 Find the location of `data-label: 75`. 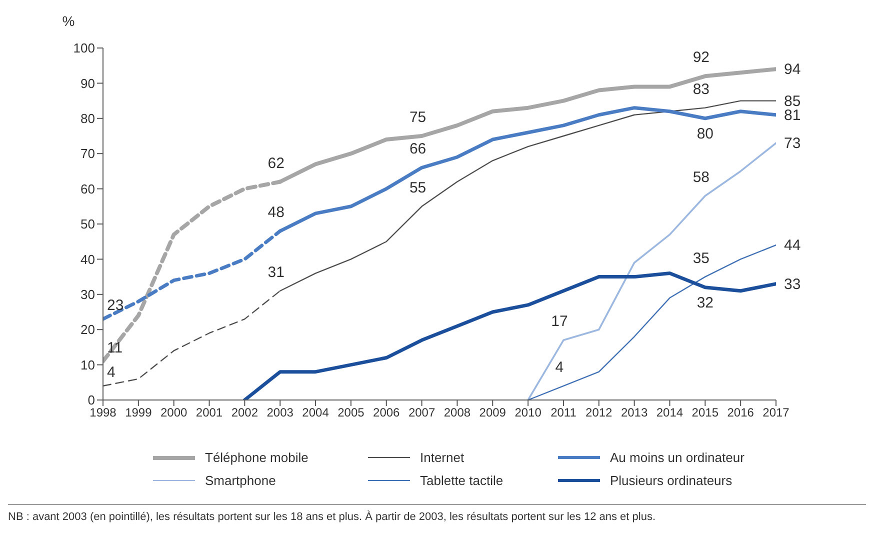

data-label: 75 is located at coordinates (417, 117).